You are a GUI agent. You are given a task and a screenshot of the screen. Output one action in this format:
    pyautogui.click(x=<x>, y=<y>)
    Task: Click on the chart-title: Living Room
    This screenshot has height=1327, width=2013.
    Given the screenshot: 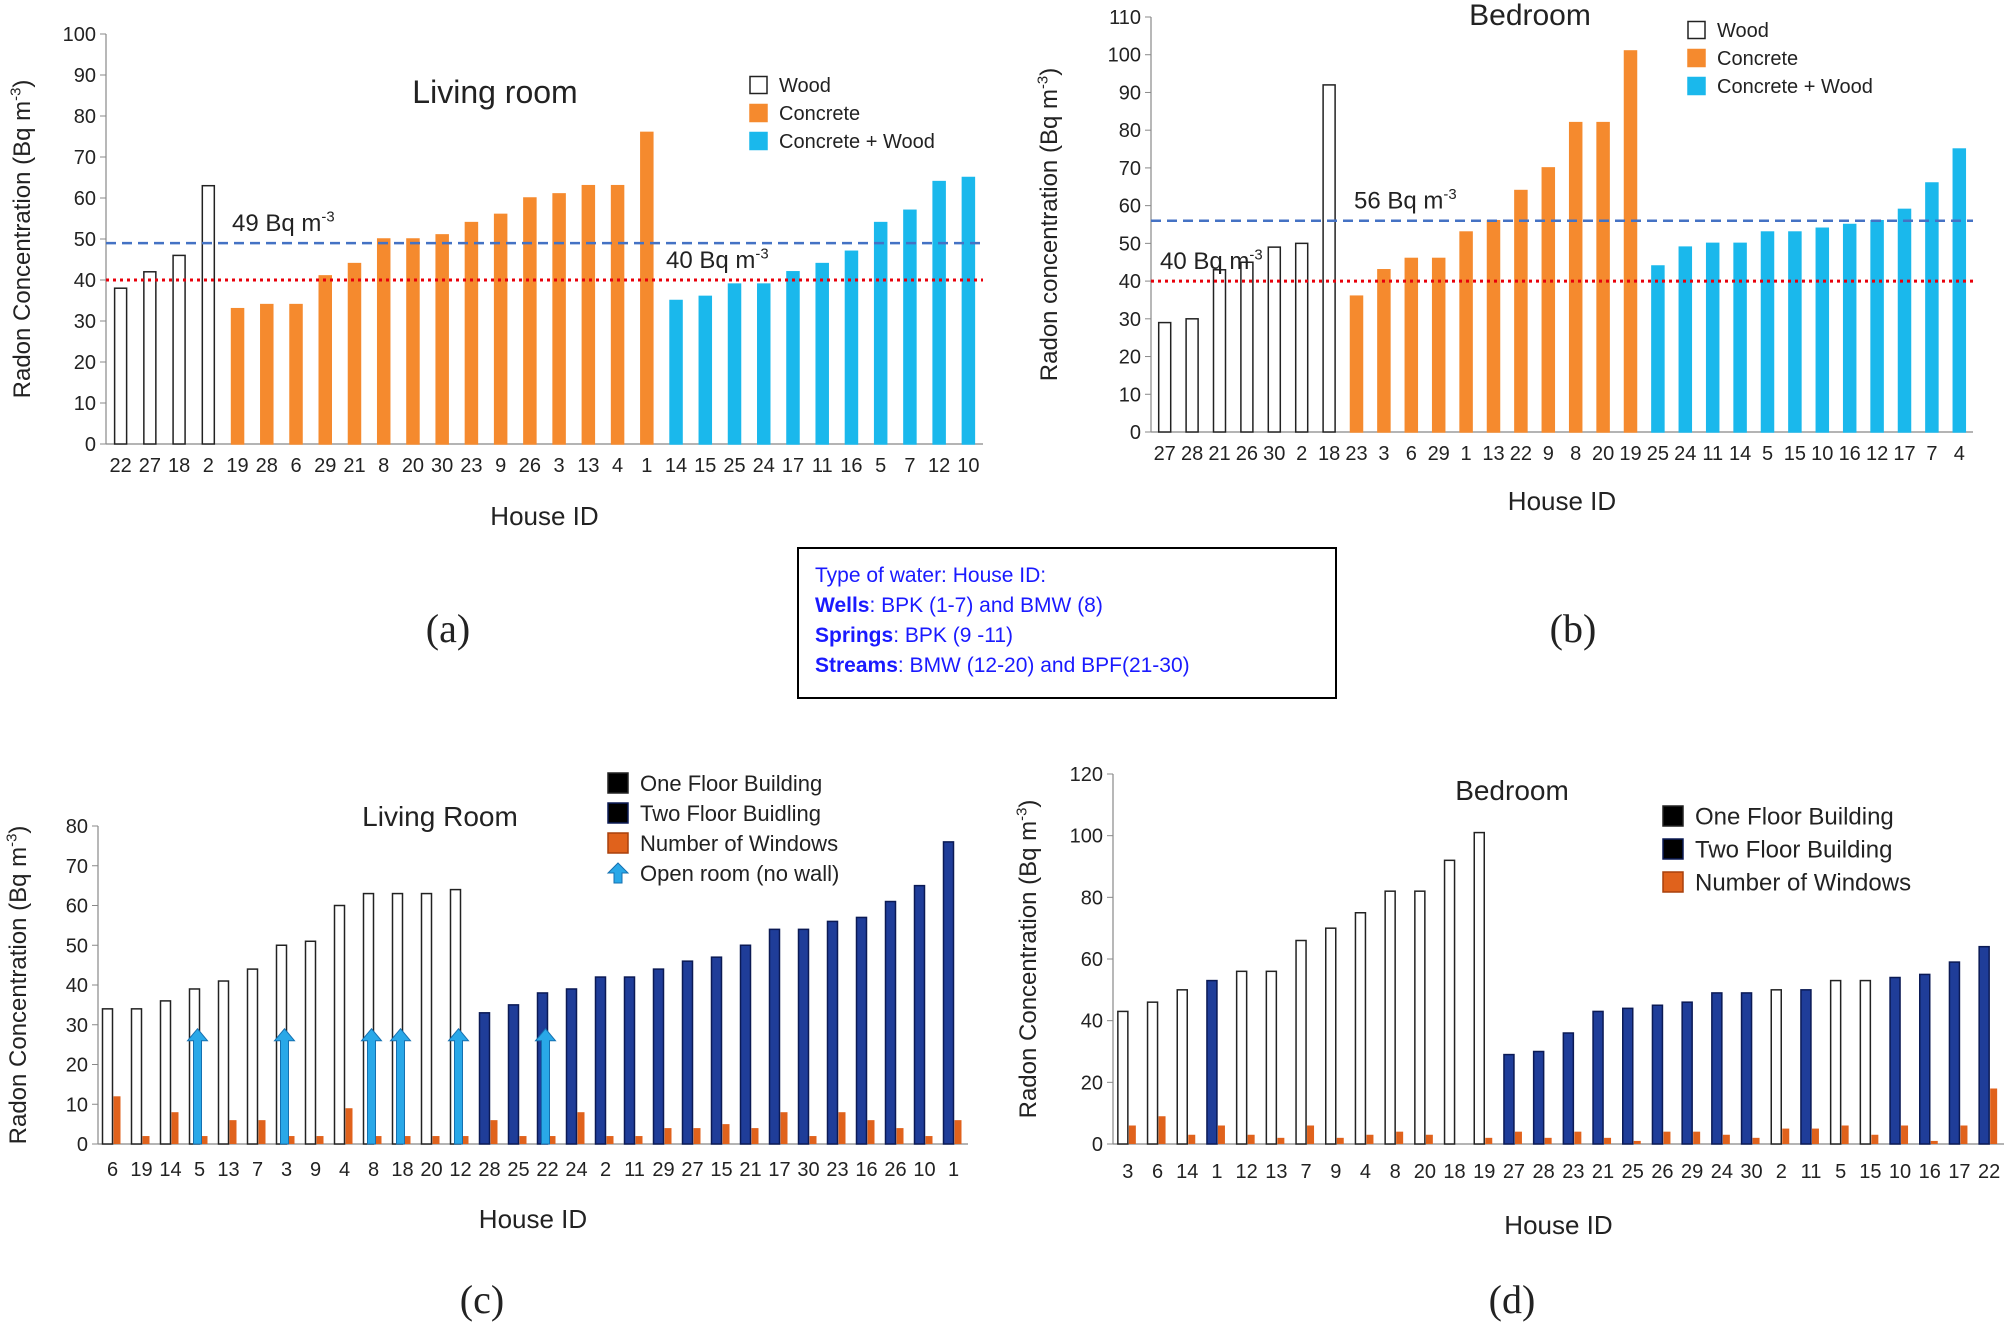 What is the action you would take?
    pyautogui.click(x=440, y=816)
    